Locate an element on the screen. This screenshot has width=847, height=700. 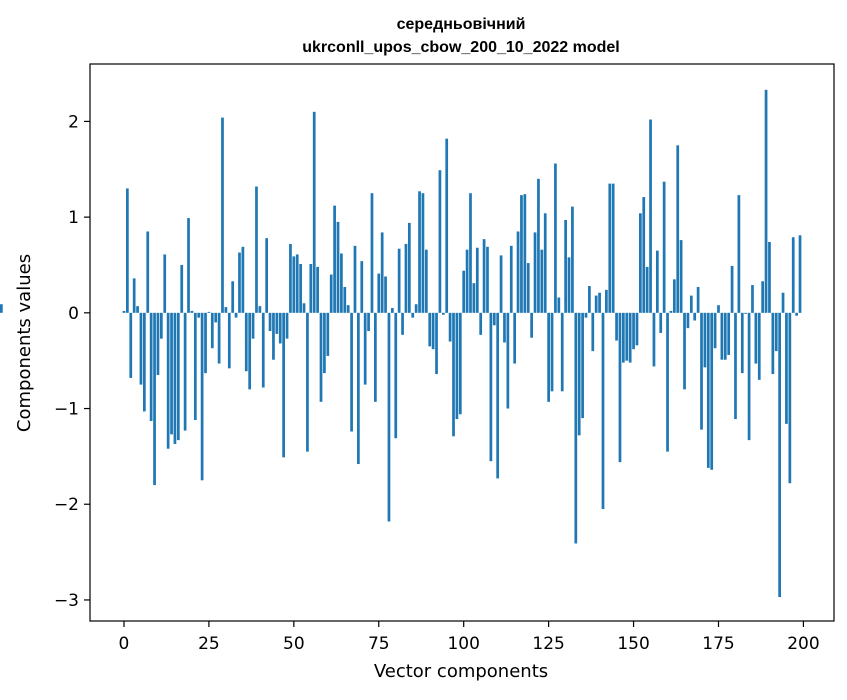
y-tick-label: −1 is located at coordinates (66, 410).